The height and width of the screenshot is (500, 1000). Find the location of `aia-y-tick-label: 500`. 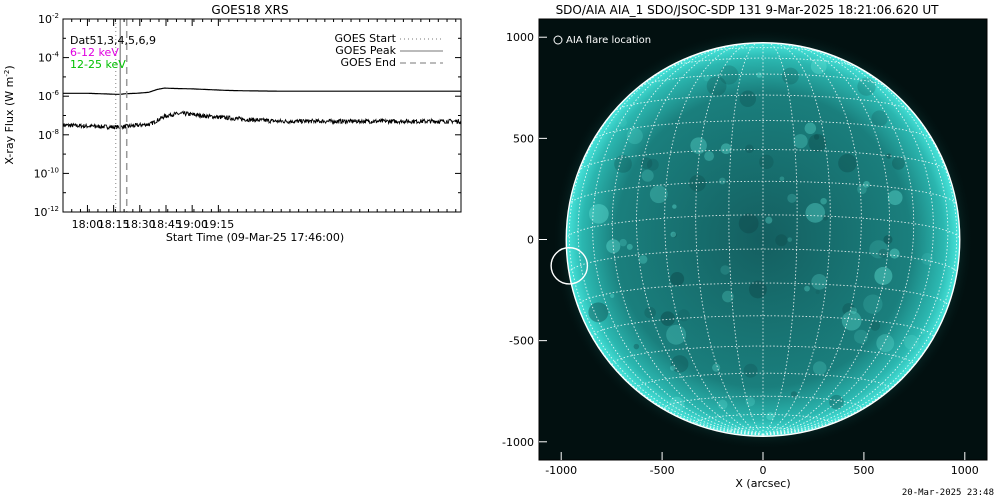

aia-y-tick-label: 500 is located at coordinates (523, 138).